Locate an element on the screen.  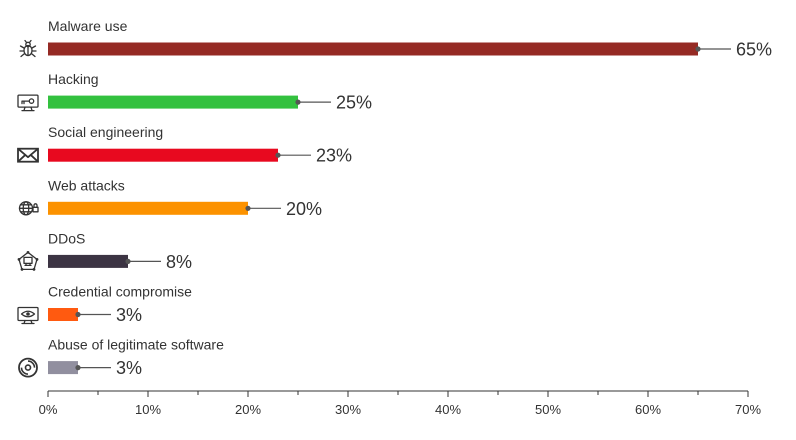
x-tick-label: 20% is located at coordinates (248, 409).